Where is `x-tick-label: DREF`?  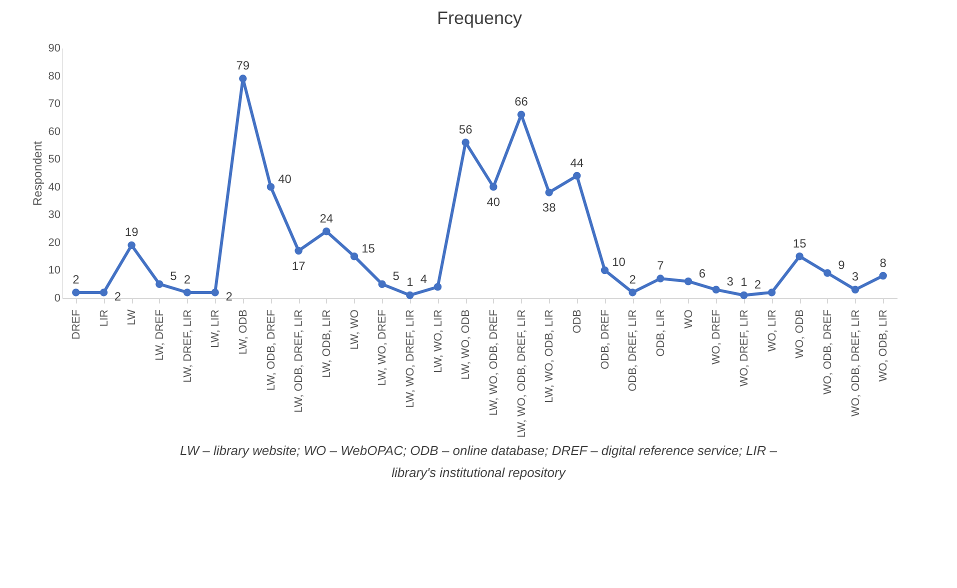
x-tick-label: DREF is located at coordinates (76, 324).